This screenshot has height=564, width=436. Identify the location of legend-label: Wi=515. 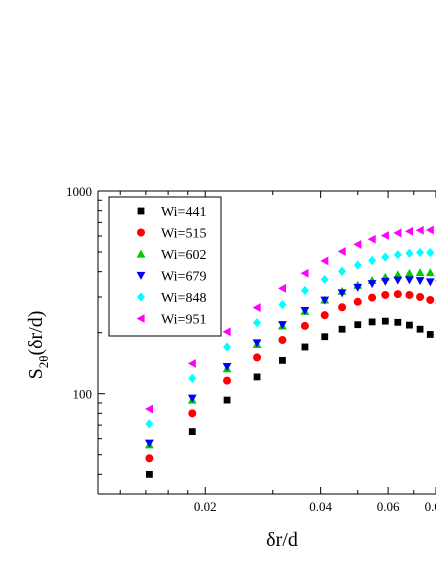
(183, 234).